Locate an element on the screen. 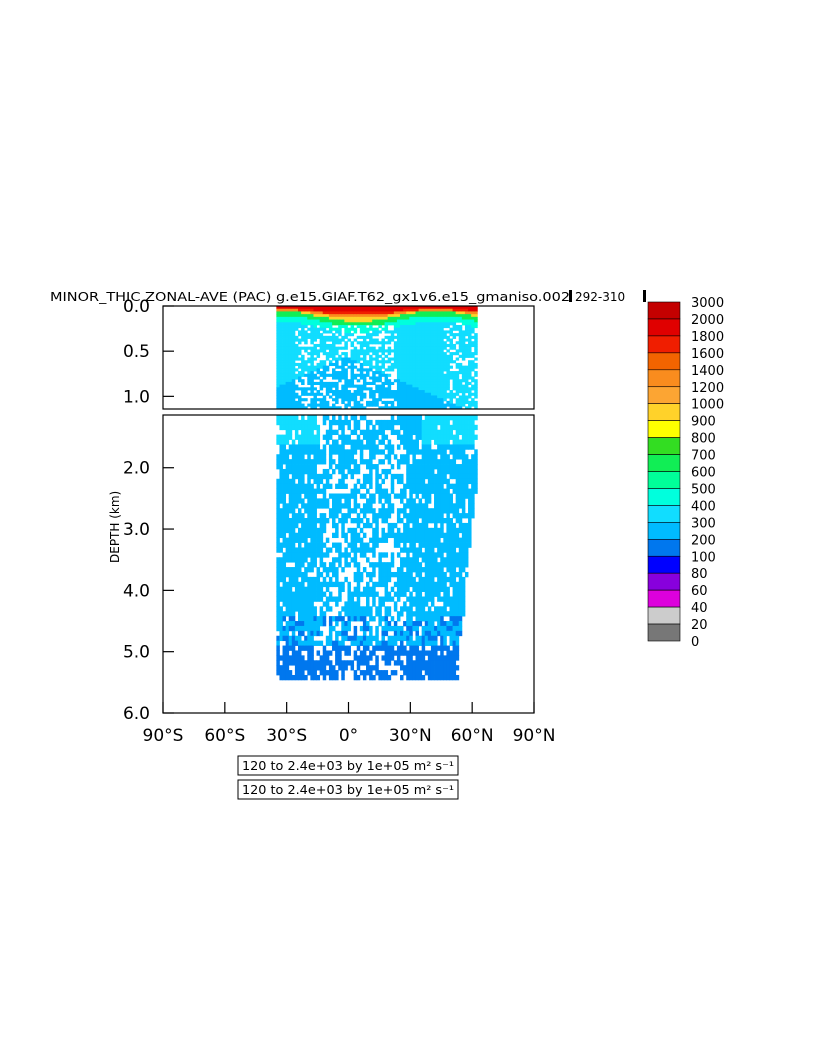  upper-y-tick-label-2: 1.0 is located at coordinates (136, 397).